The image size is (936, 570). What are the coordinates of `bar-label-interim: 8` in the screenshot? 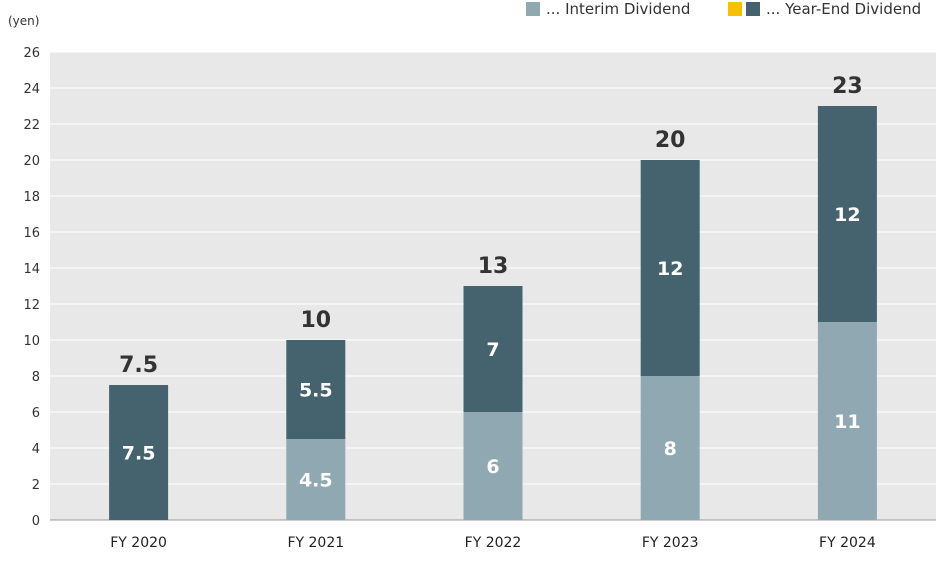 It's located at (670, 449).